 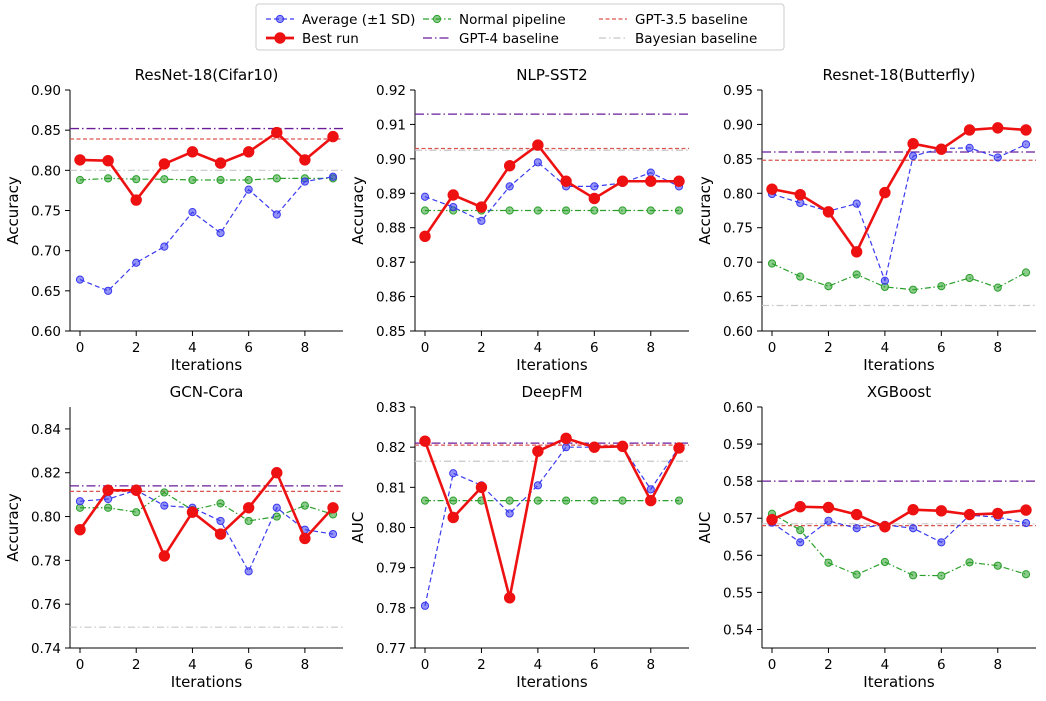 What do you see at coordinates (494, 20) in the screenshot?
I see `legend-entry-normal: Normal pipeline` at bounding box center [494, 20].